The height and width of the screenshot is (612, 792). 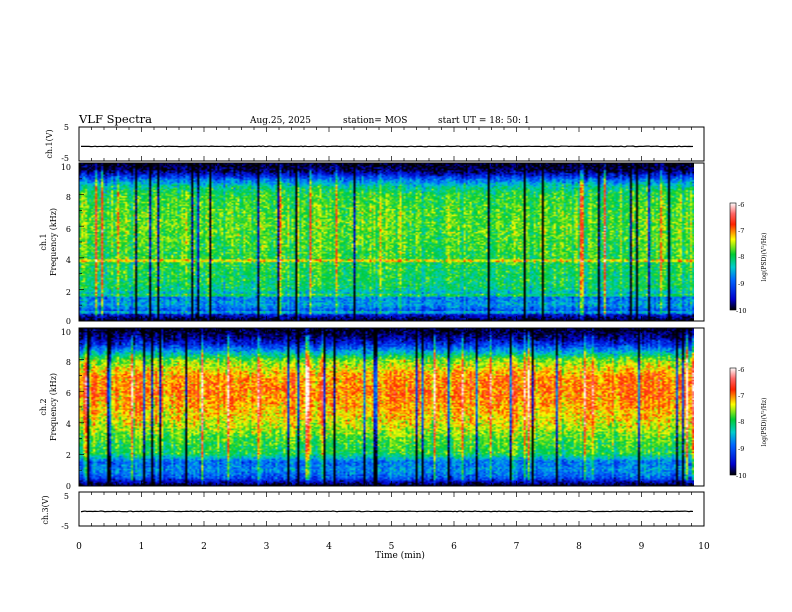 What do you see at coordinates (375, 121) in the screenshot?
I see `station-label: station= MOS` at bounding box center [375, 121].